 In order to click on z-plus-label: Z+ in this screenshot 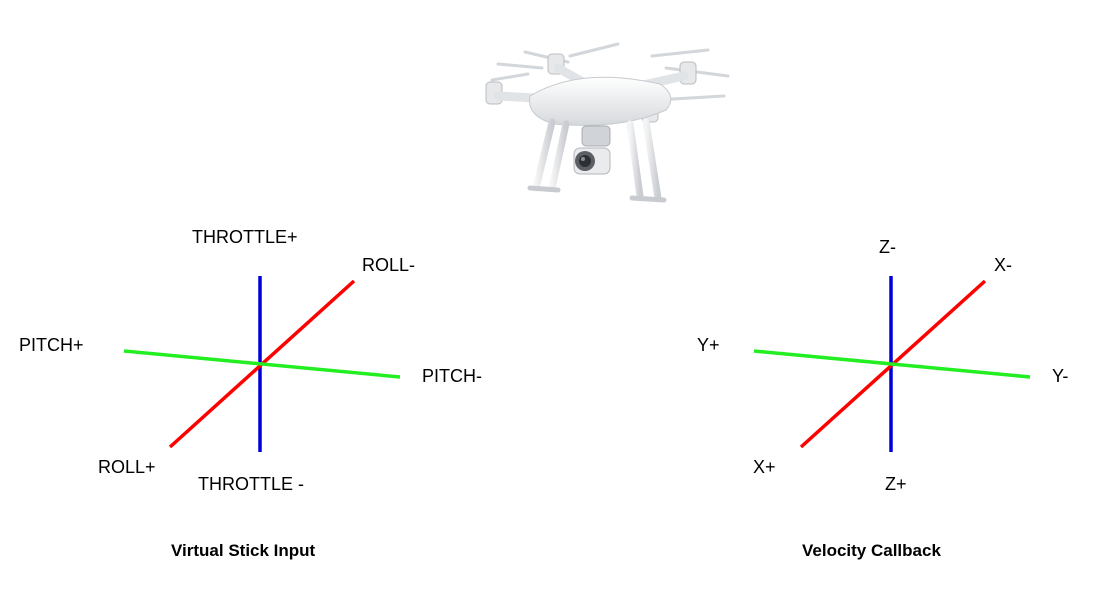, I will do `click(896, 484)`.